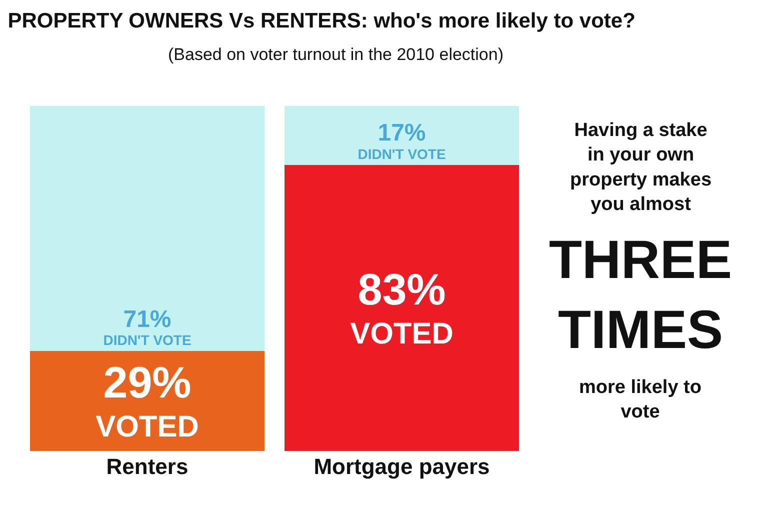  Describe the element at coordinates (640, 295) in the screenshot. I see `text: THREE TIMES` at that location.